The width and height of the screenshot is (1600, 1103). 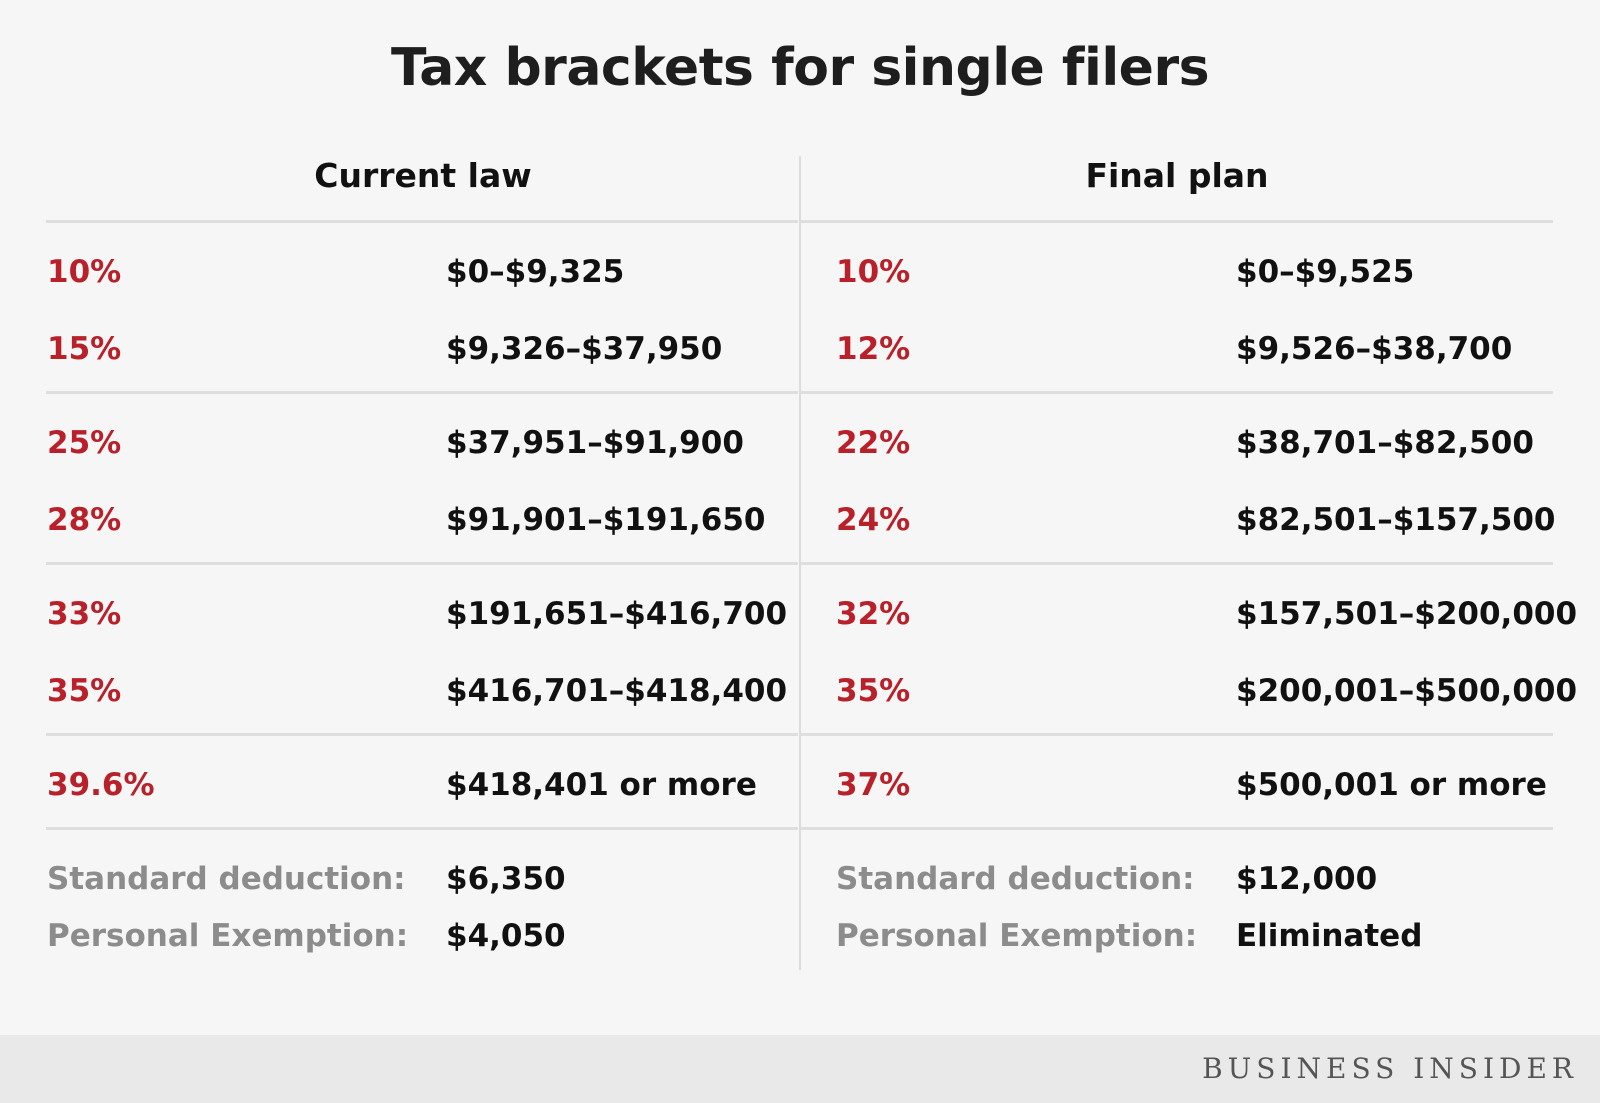 I want to click on current-rate: 25%, so click(x=84, y=443).